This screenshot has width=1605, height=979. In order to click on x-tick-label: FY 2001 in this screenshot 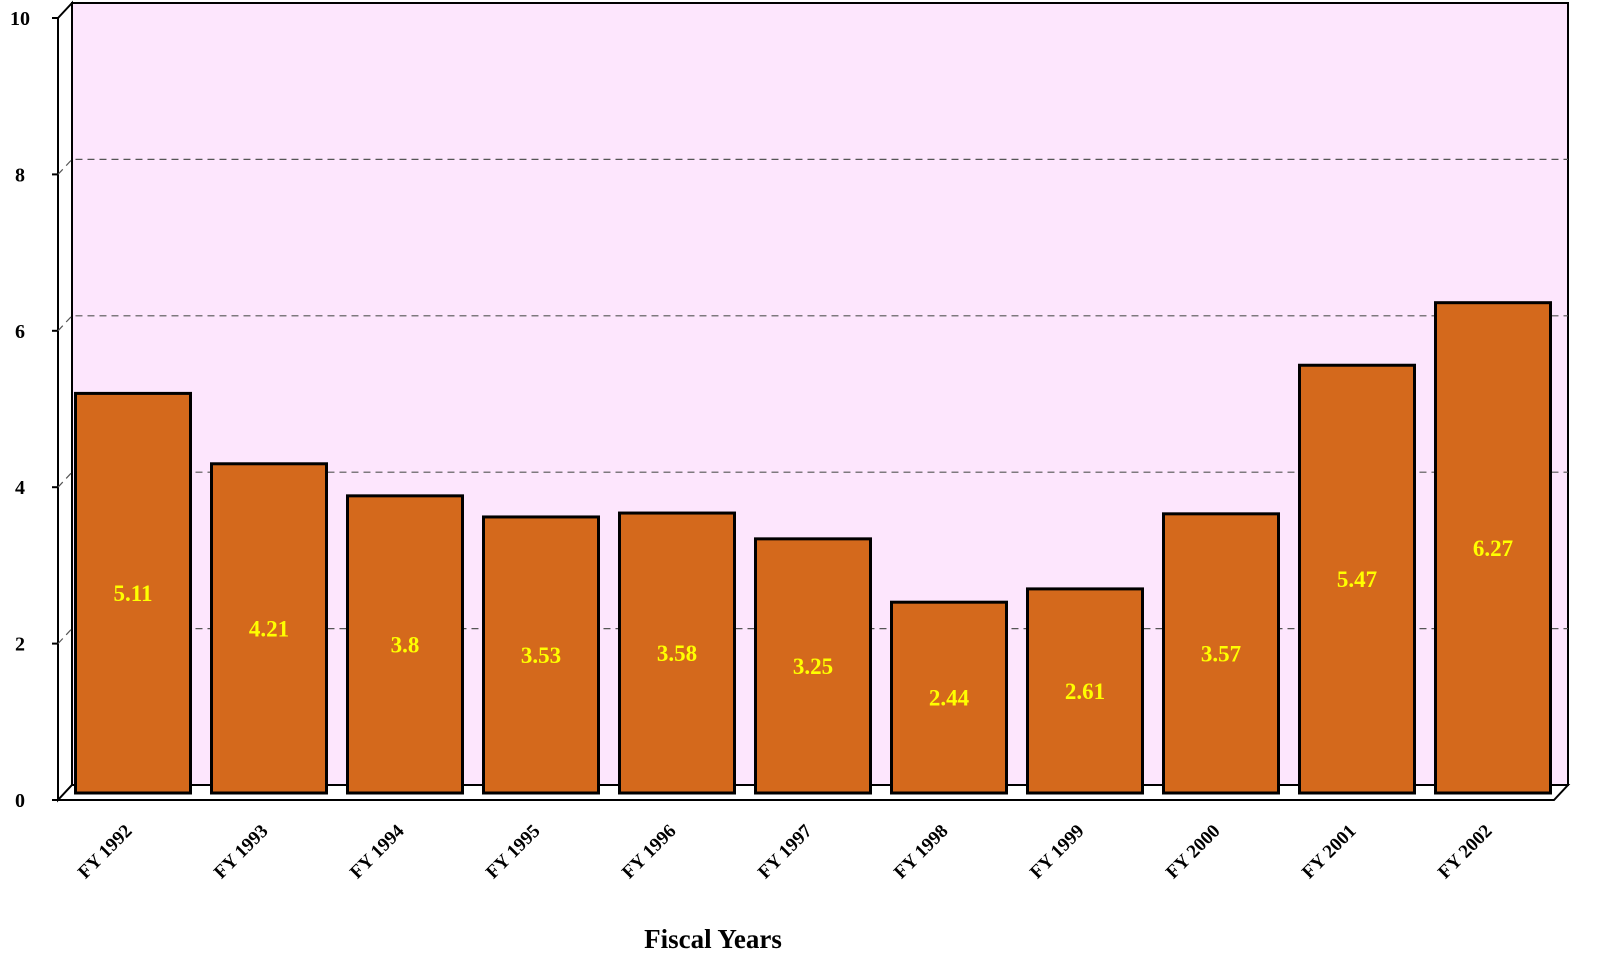, I will do `click(1329, 852)`.